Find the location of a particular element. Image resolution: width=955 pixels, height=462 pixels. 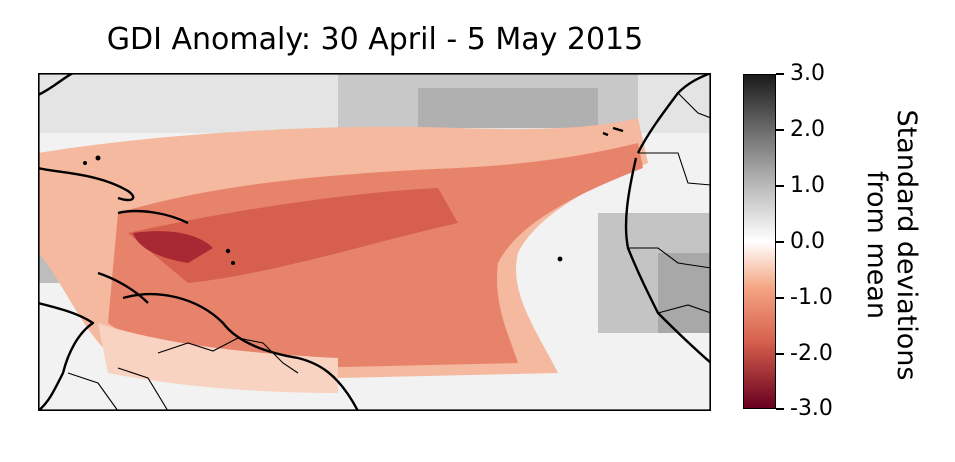

colorbar-title: Standard deviations from mean is located at coordinates (891, 245).